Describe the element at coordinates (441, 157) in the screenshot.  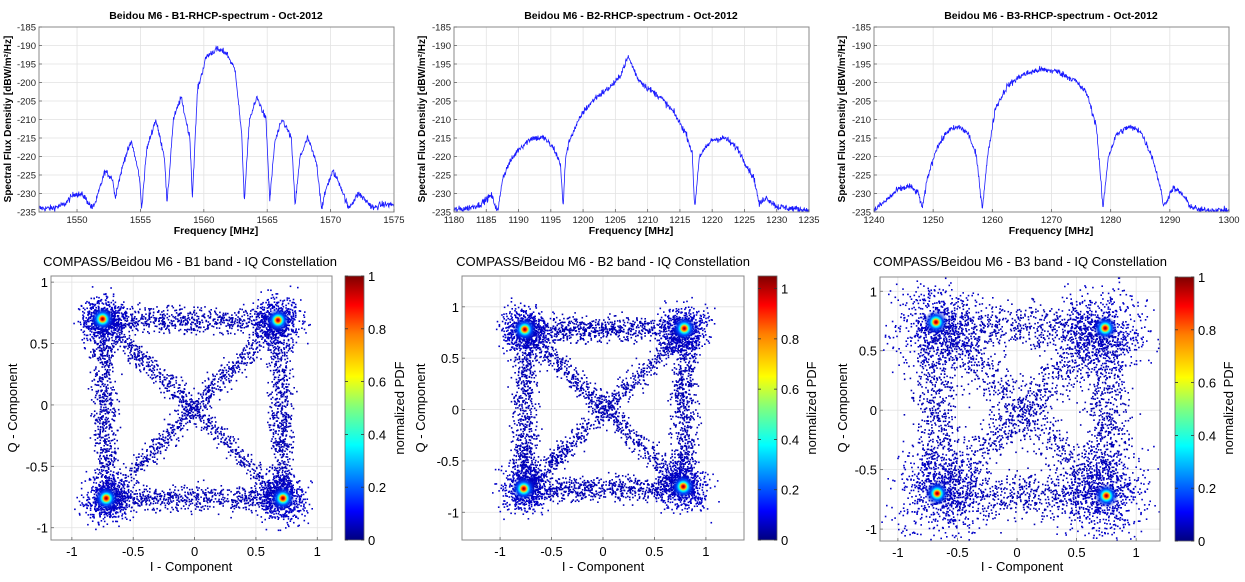
I see `y-tick-label: -220` at that location.